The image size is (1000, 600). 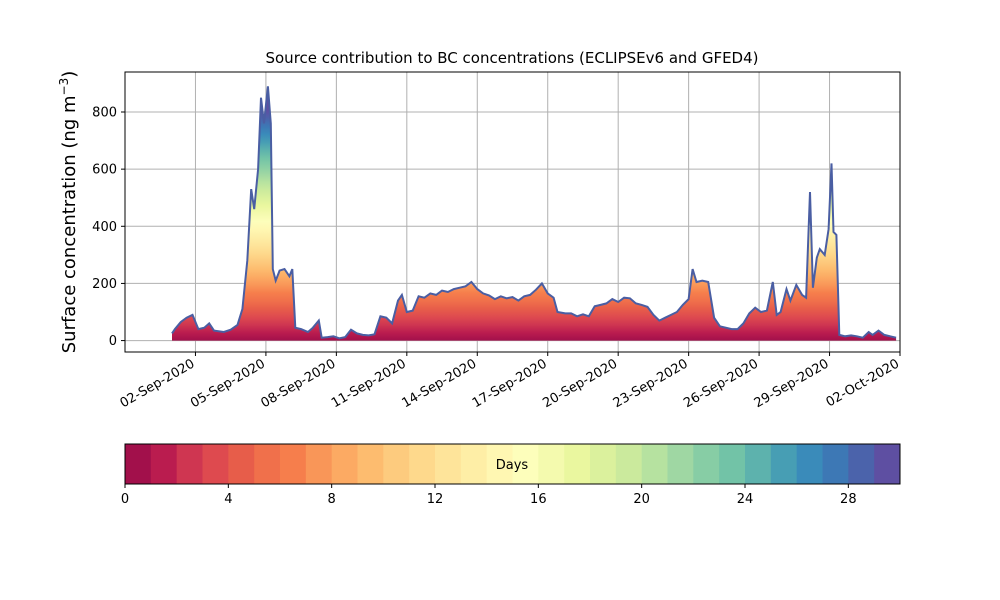 I want to click on colorbar-frame, so click(x=512, y=464).